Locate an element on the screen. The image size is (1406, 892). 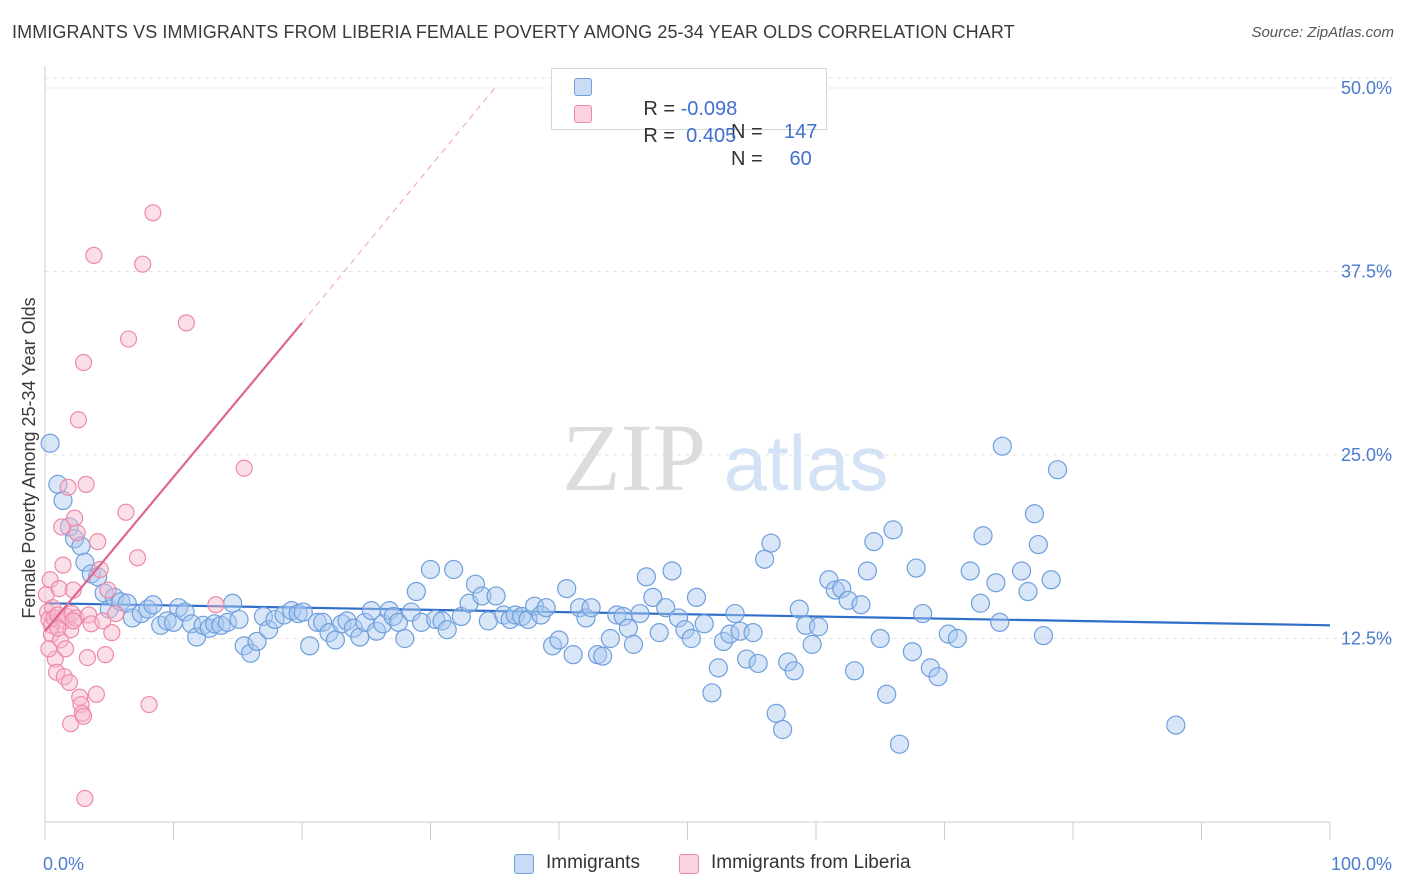
legend-swatch-immigrants is located at coordinates (583, 87).